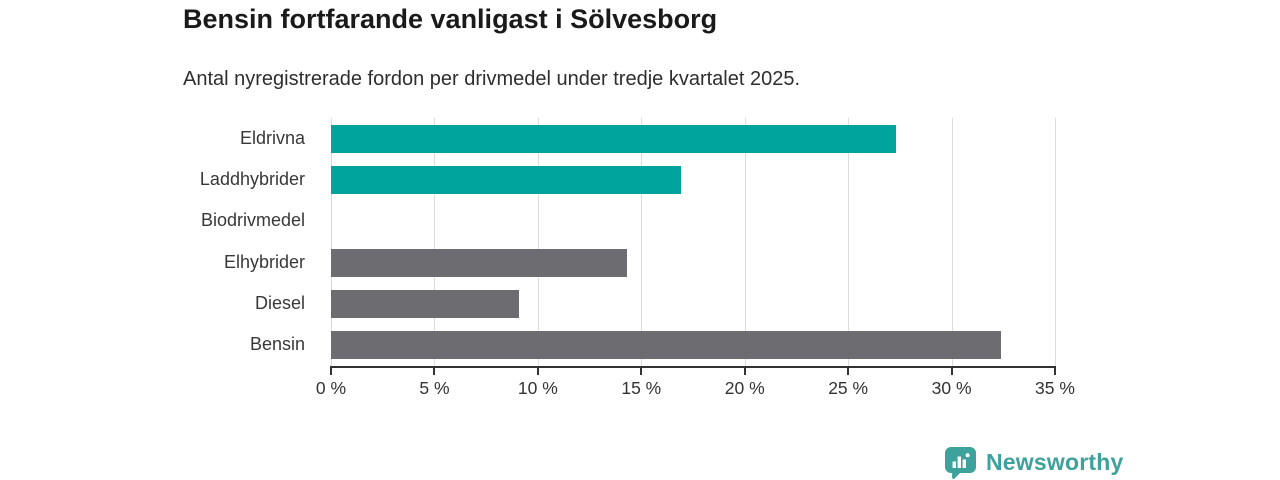  I want to click on category-label: Elhybrider, so click(264, 261).